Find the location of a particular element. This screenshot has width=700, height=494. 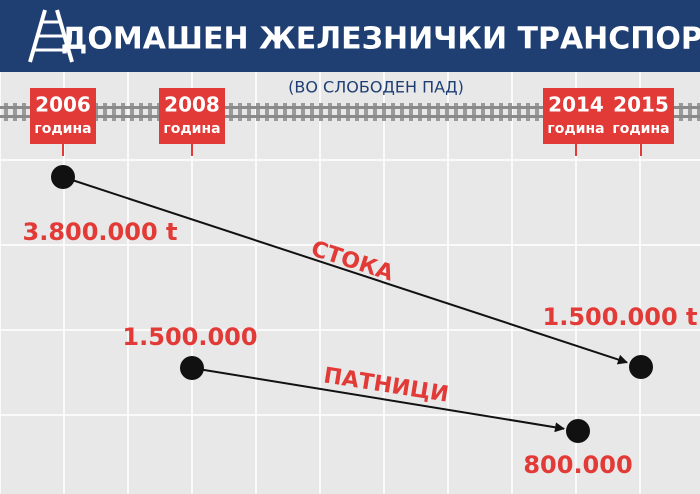

year: 2014 is located at coordinates (576, 105).